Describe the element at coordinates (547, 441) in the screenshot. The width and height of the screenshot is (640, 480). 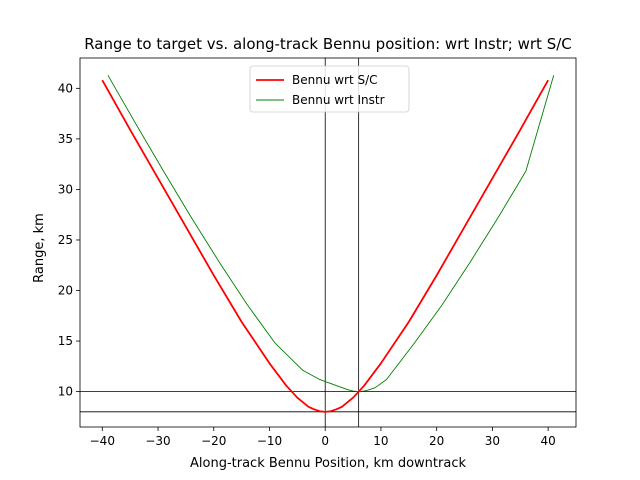
I see `x-tick-label-8: 40` at that location.